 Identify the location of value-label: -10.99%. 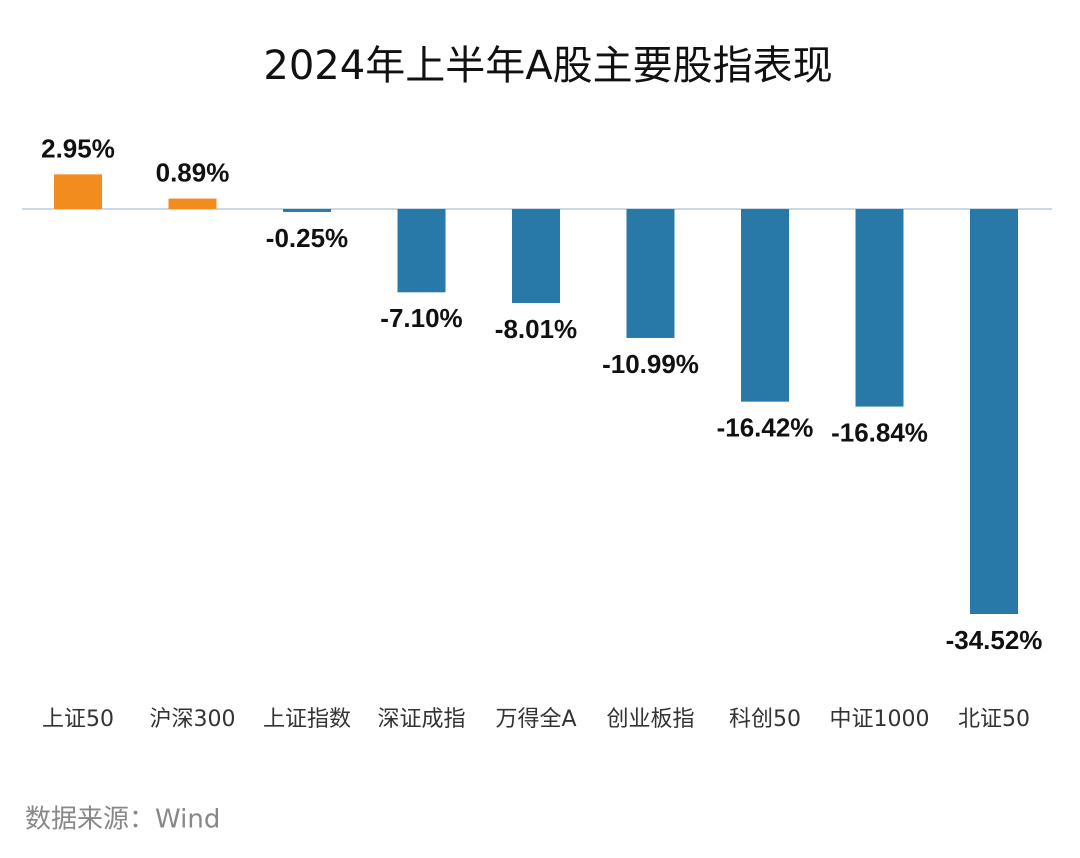
(650, 364).